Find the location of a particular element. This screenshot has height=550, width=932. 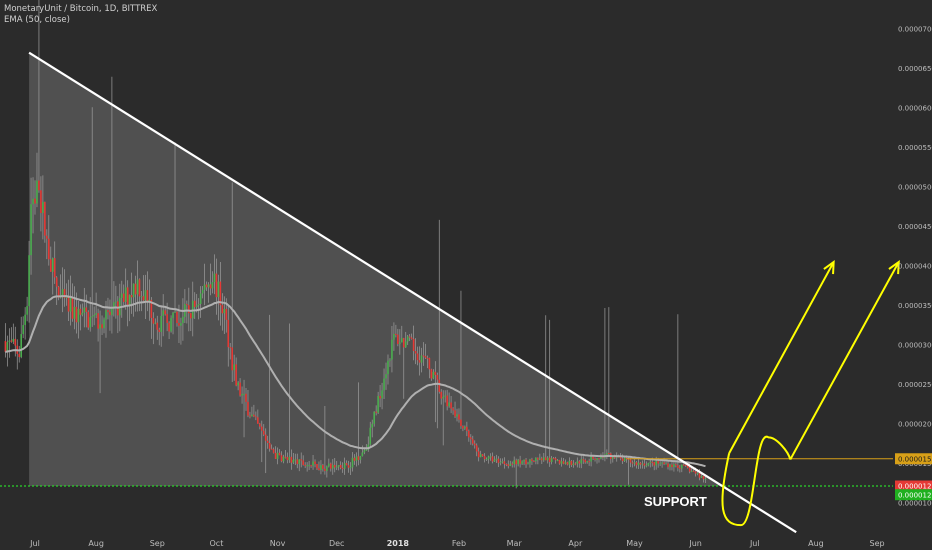

price-tick-label: 0.00004500 is located at coordinates (915, 227).